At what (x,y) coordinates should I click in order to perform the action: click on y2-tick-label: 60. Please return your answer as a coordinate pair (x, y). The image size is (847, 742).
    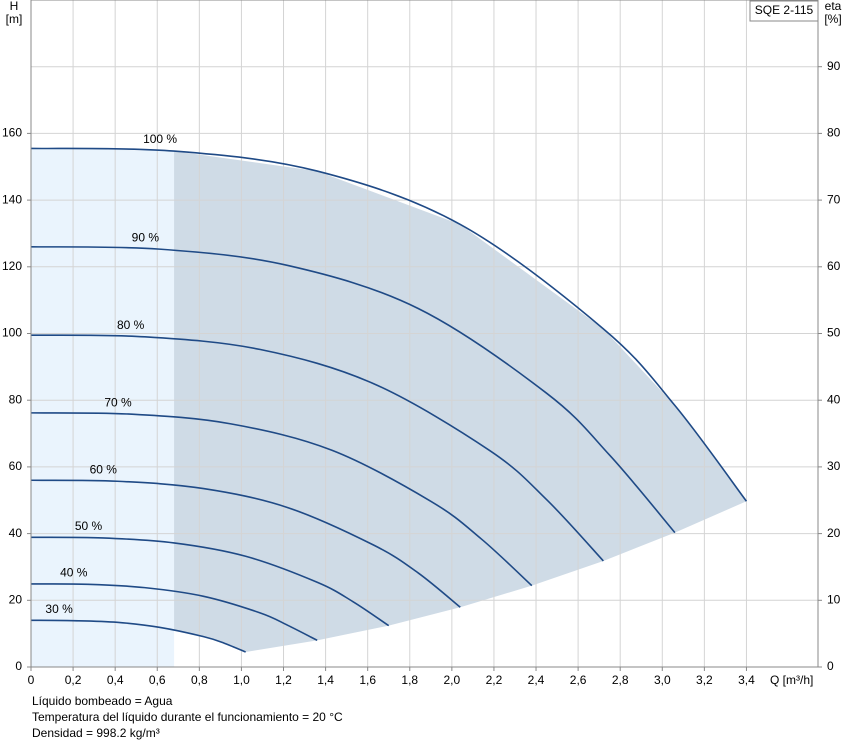
    Looking at the image, I should click on (834, 266).